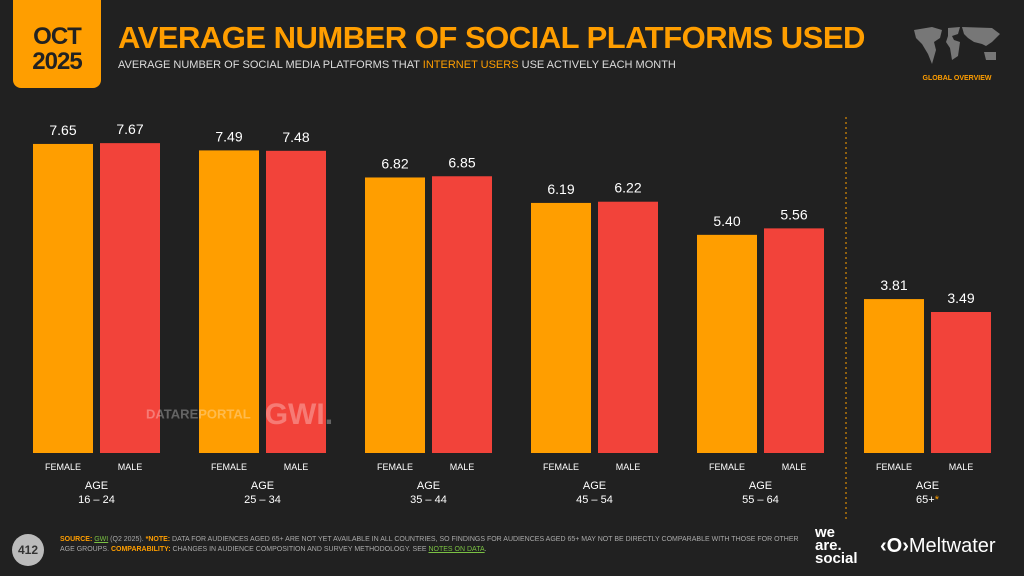  I want to click on category-label: 25 – 34, so click(262, 500).